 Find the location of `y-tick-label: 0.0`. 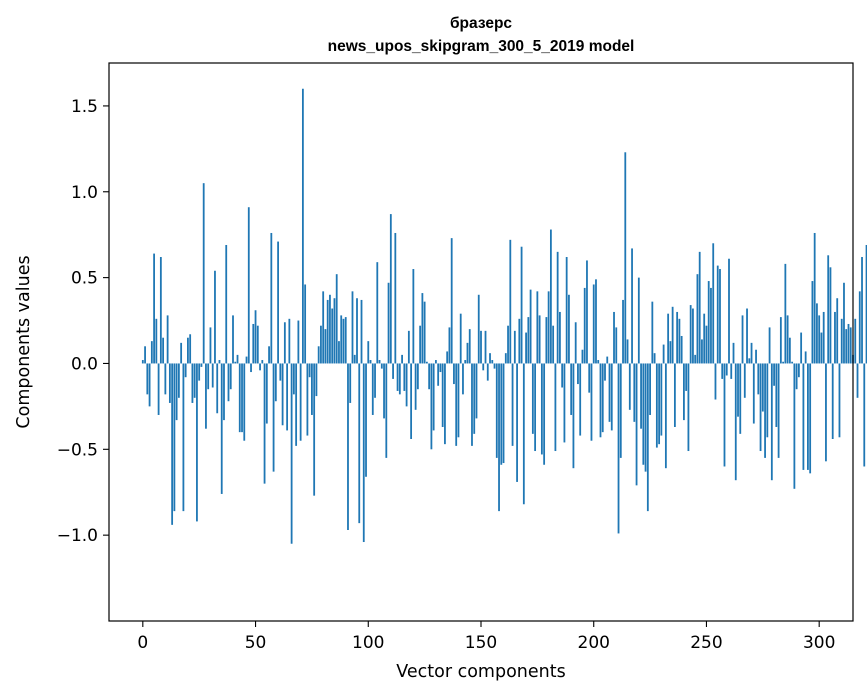

y-tick-label: 0.0 is located at coordinates (84, 364).